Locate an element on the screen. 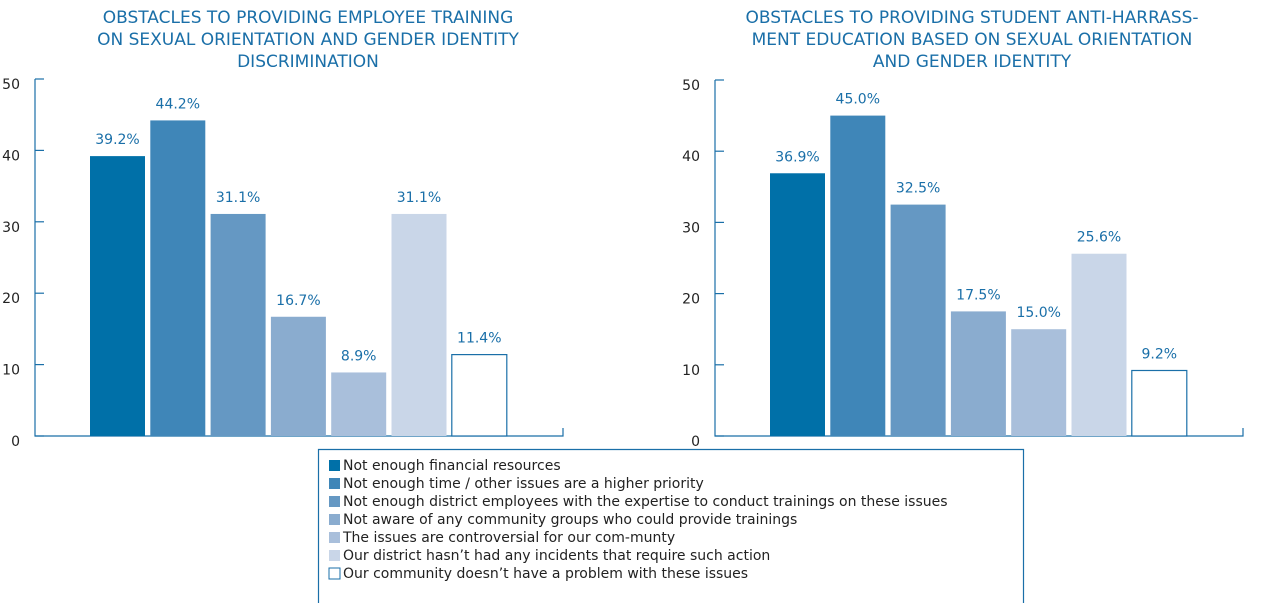  value-label: 25.6% is located at coordinates (1099, 238).